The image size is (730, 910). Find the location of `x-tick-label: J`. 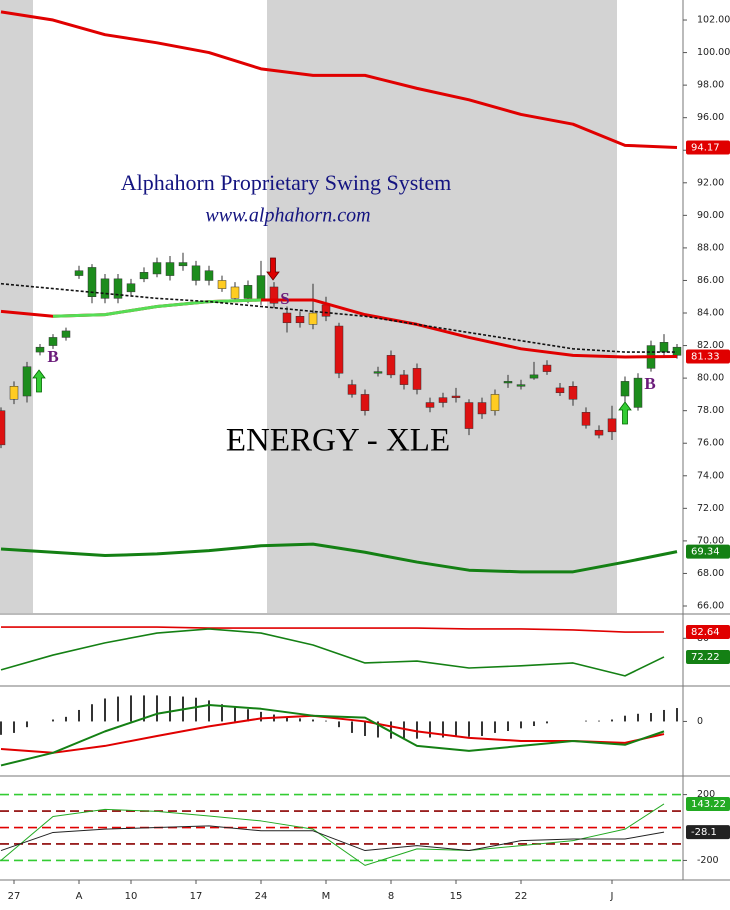

x-tick-label: J is located at coordinates (612, 896).